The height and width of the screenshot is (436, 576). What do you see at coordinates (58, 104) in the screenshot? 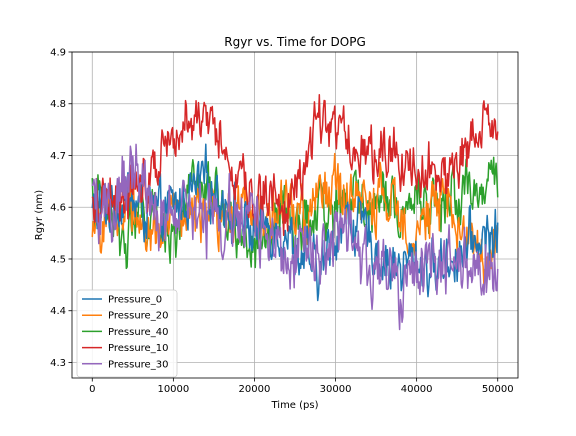
I see `y-tick-label: 4.8` at bounding box center [58, 104].